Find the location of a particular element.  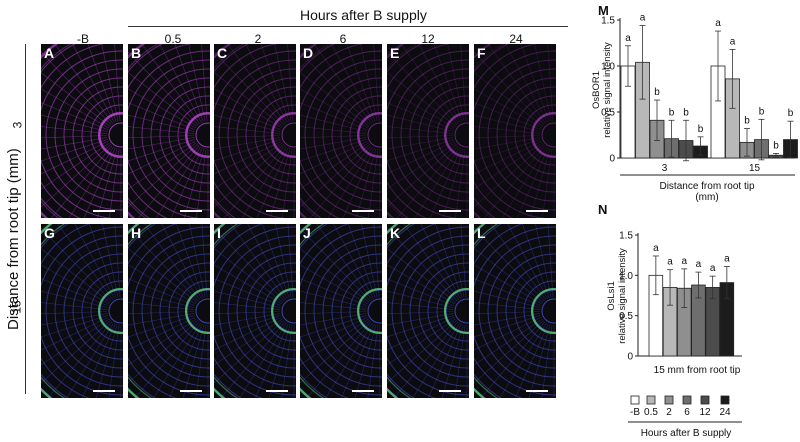

micrograph-panel: H is located at coordinates (169, 311).